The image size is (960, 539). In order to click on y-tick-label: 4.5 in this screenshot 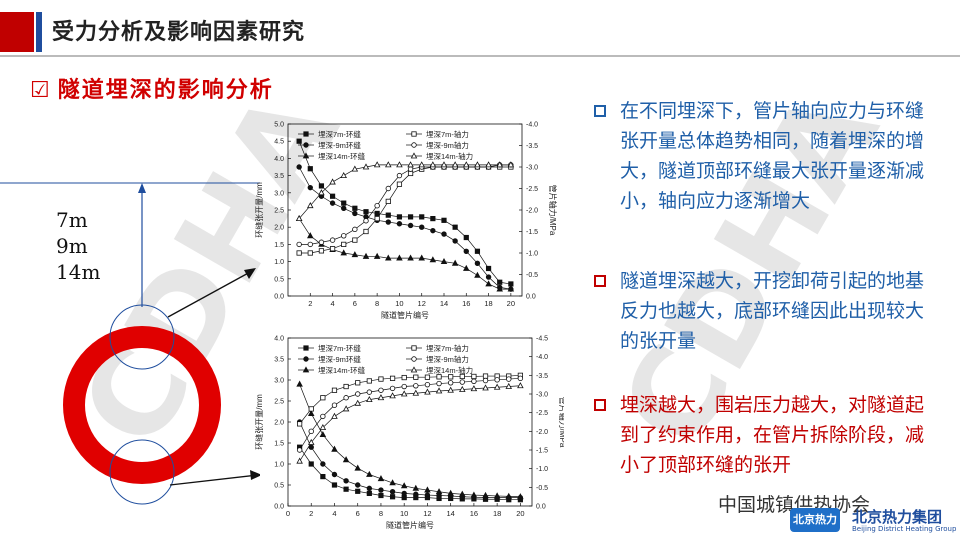, I will do `click(279, 142)`.